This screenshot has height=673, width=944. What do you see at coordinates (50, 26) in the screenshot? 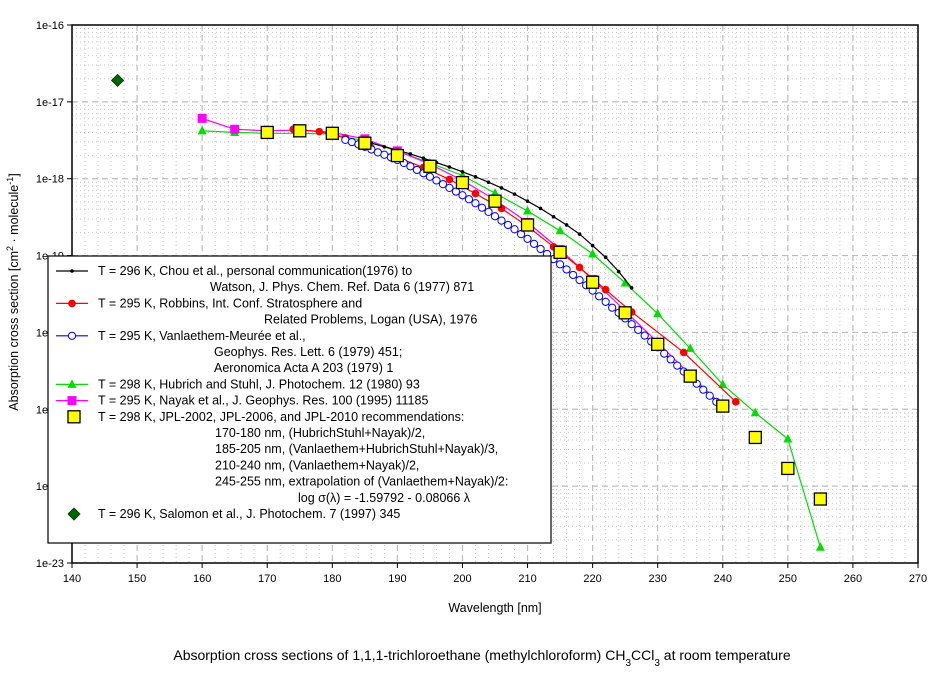
I see `y-tick-label: 1e-16` at bounding box center [50, 26].